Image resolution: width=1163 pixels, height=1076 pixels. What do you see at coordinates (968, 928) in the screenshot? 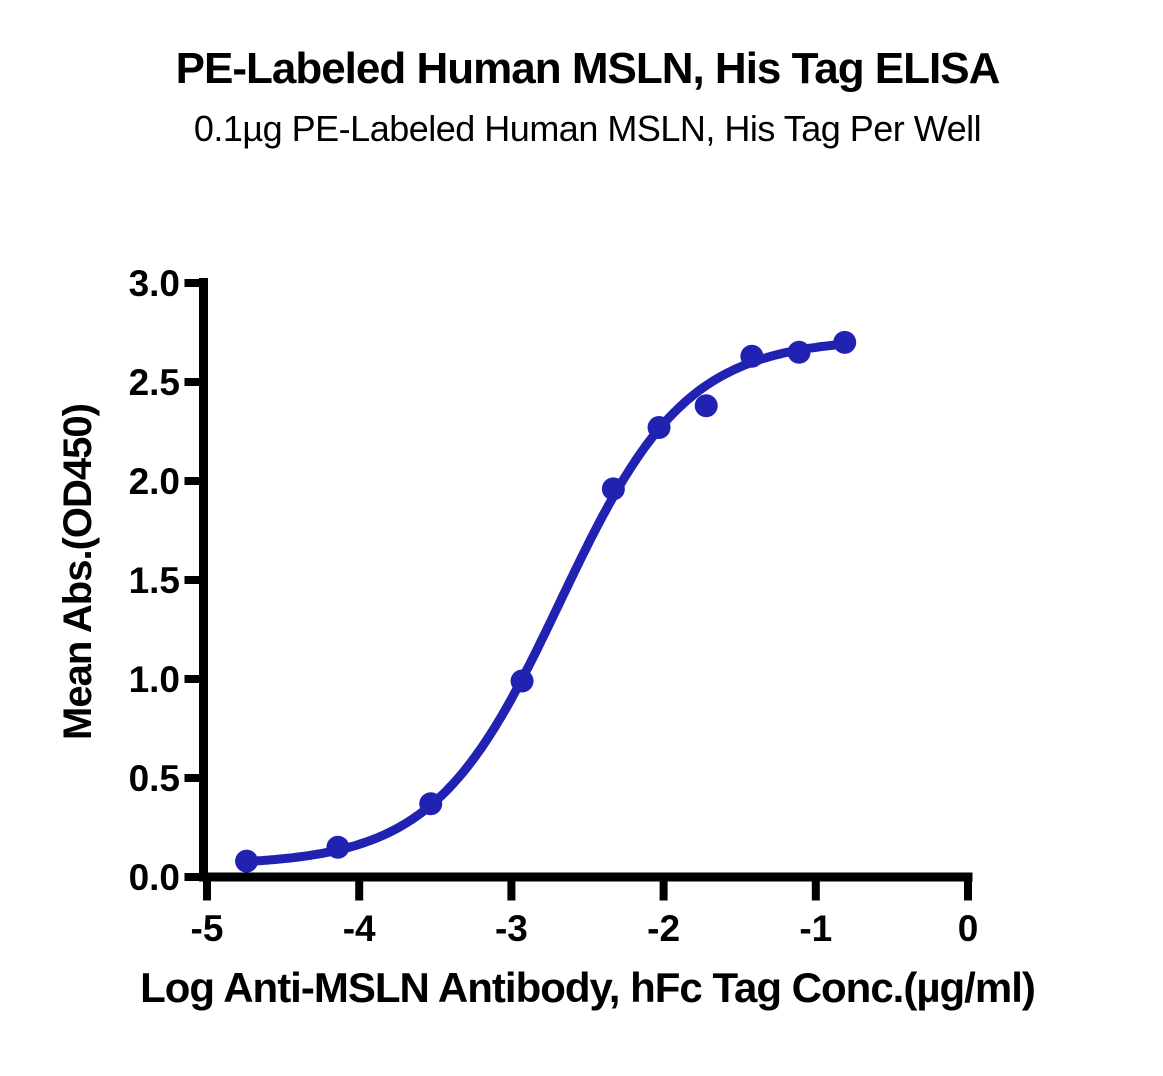
I see `x-tick-label: 0` at bounding box center [968, 928].